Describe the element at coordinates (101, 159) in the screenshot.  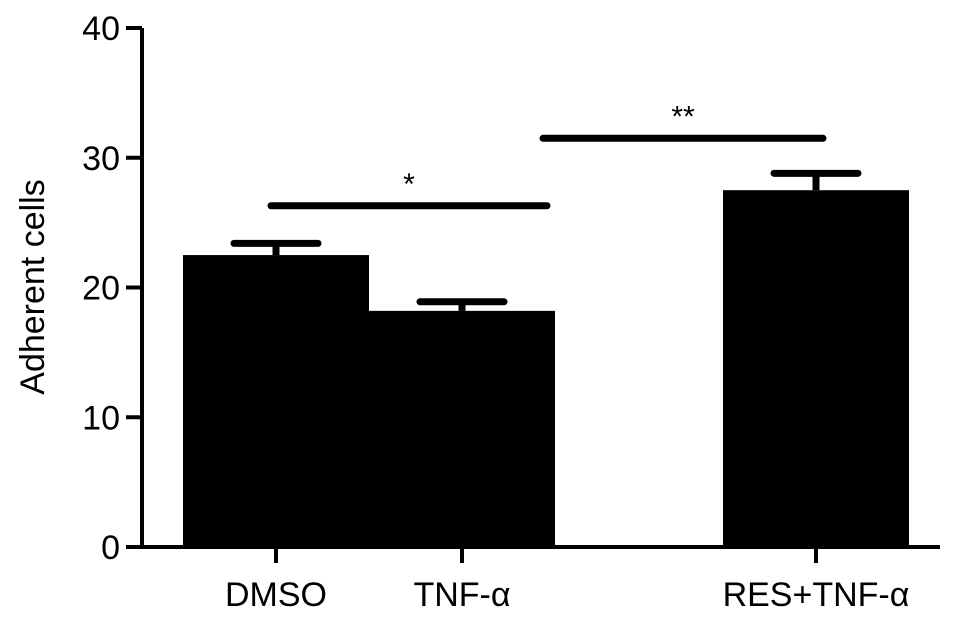
I see `y-tick-label: 30` at that location.